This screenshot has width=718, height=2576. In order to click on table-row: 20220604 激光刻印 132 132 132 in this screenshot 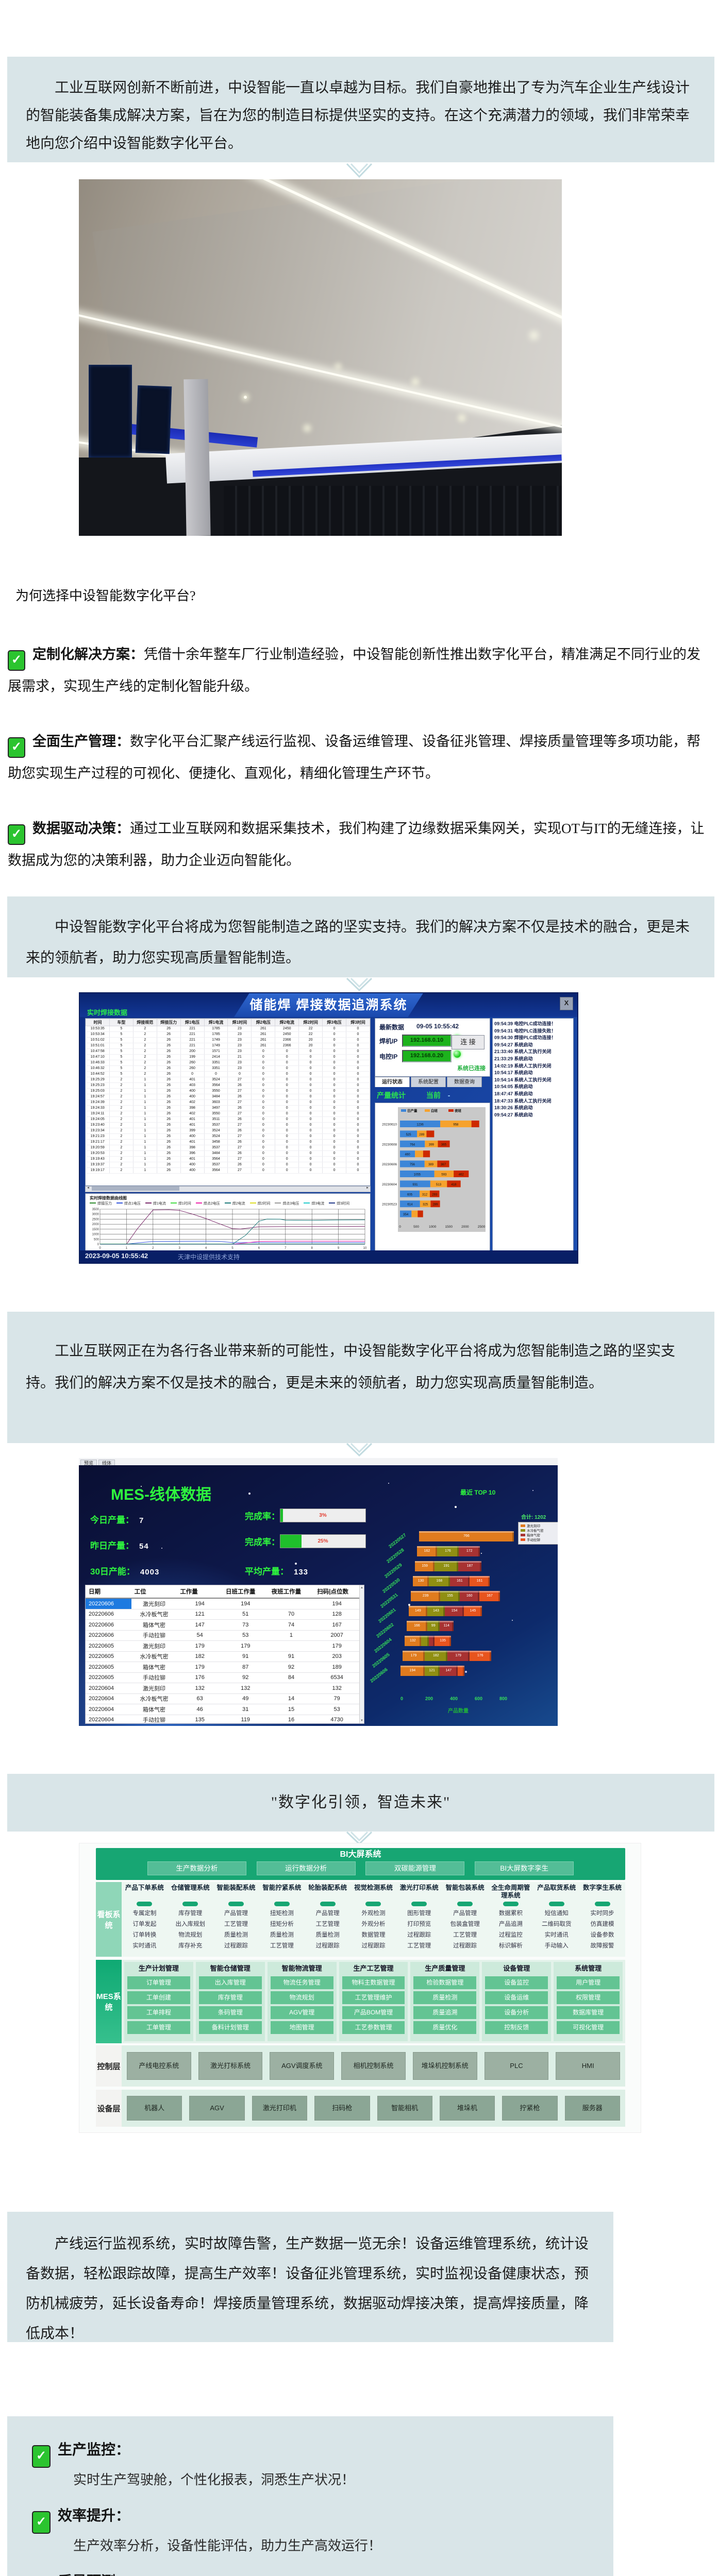, I will do `click(223, 1688)`.